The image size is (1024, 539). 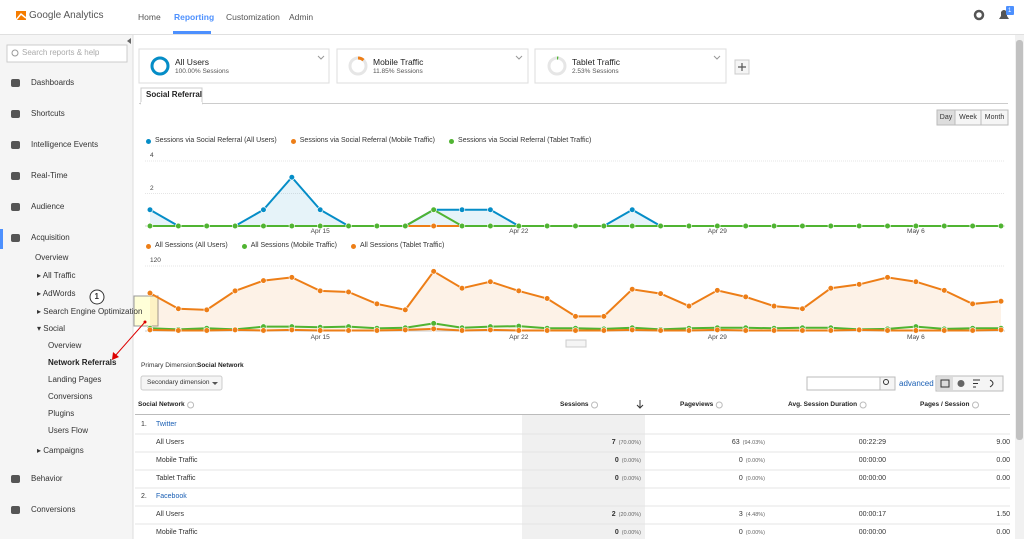 I want to click on cell-value: 2, so click(x=613, y=514).